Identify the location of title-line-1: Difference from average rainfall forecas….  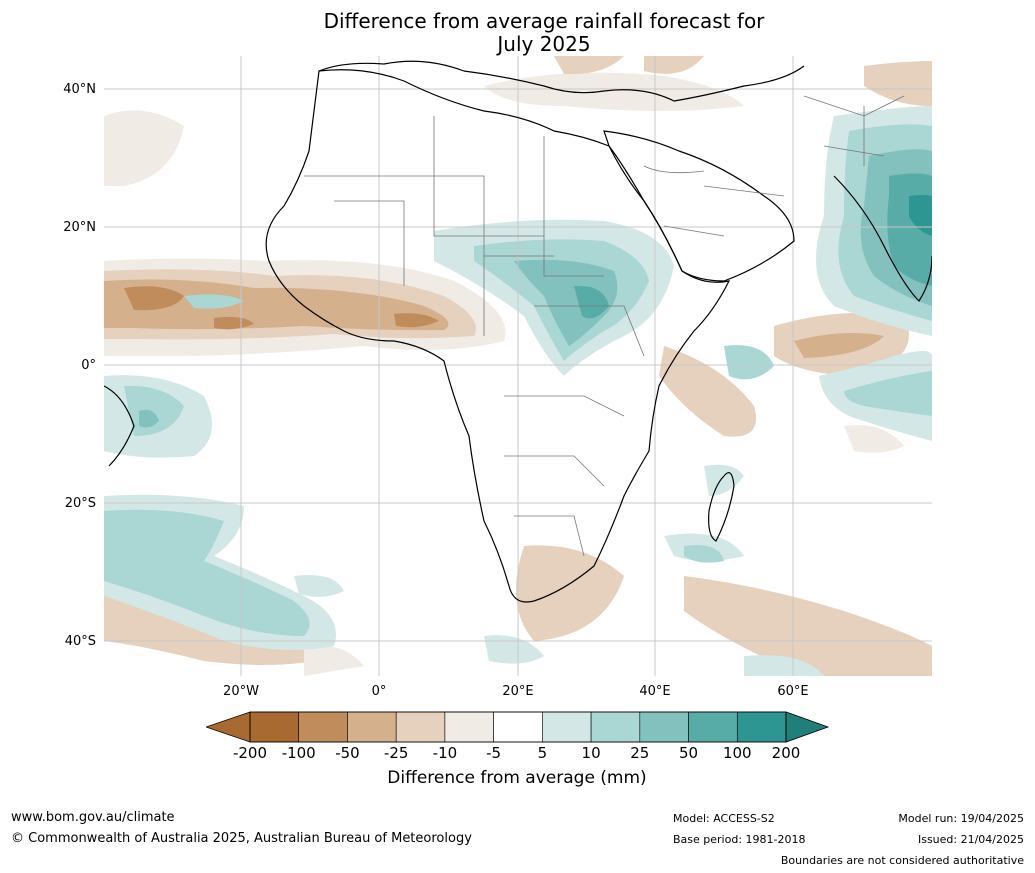
(544, 21).